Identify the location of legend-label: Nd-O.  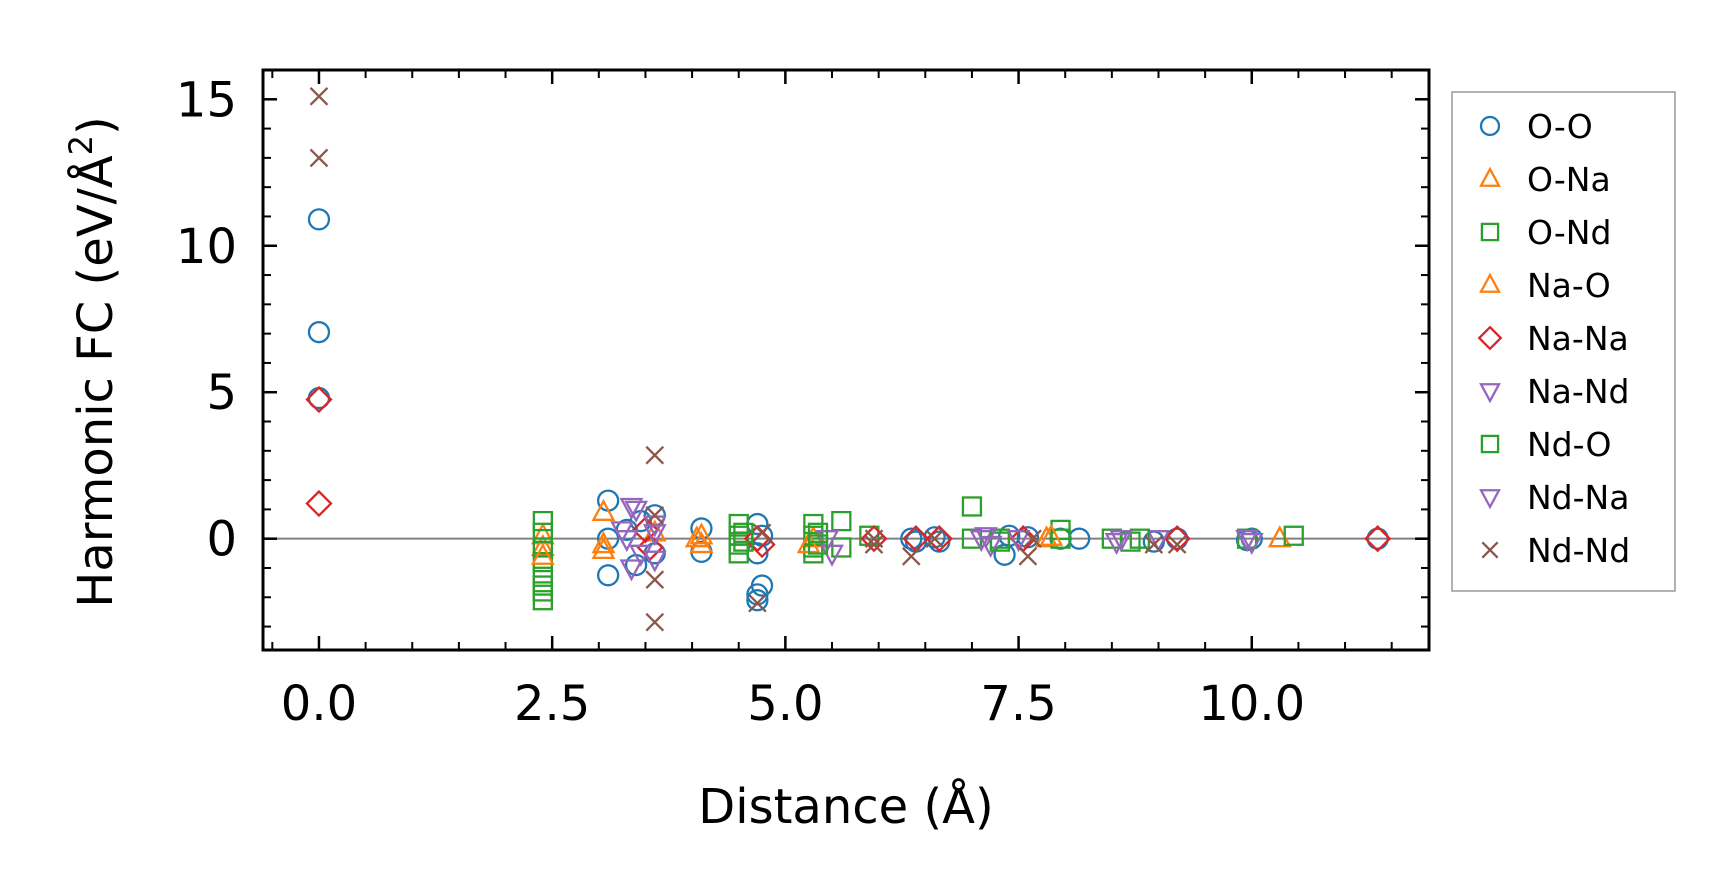
(1569, 444).